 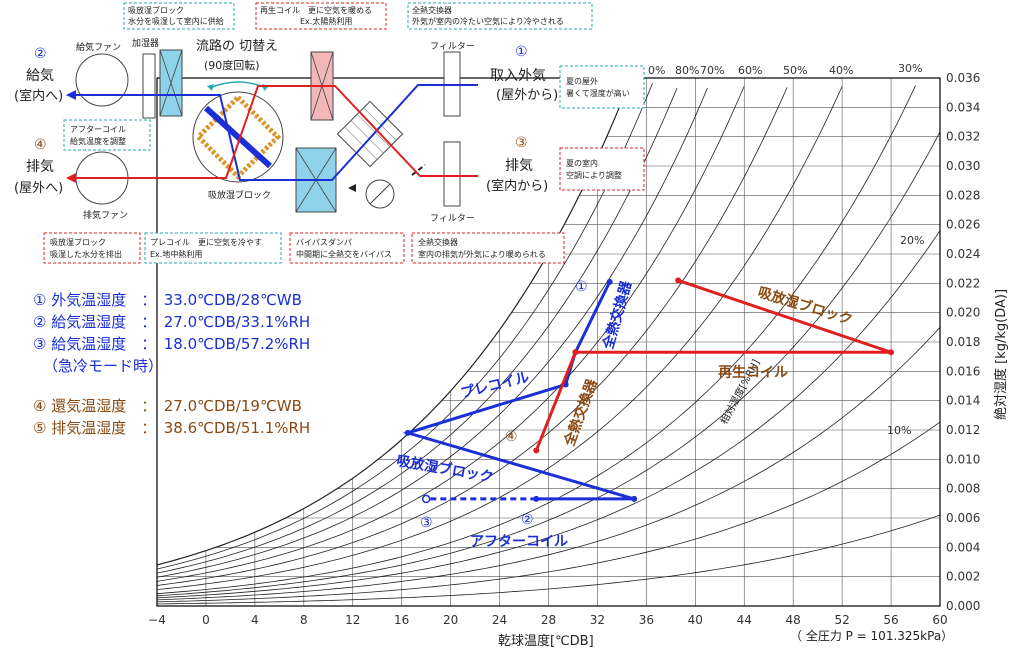 I want to click on legend-line-5: ⑤ 排気温湿度 ： 38.6℃DB/51.1%RH, so click(x=171, y=428).